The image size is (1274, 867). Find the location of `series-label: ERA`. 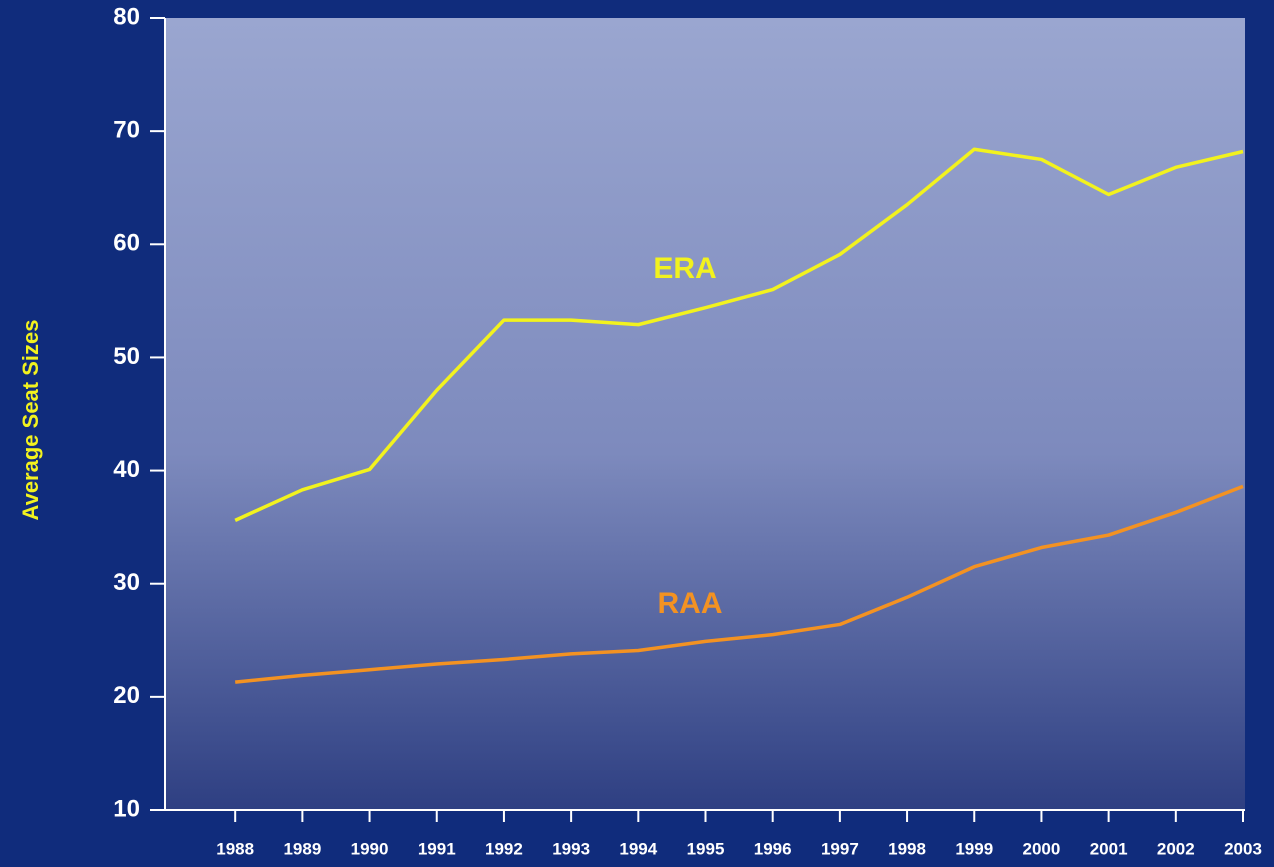

series-label: ERA is located at coordinates (684, 268).